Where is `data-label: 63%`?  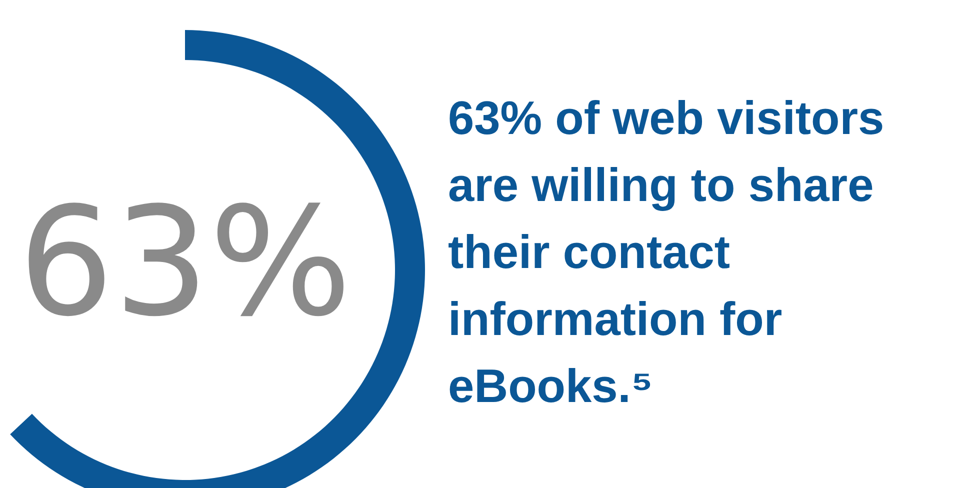
data-label: 63% is located at coordinates (185, 263).